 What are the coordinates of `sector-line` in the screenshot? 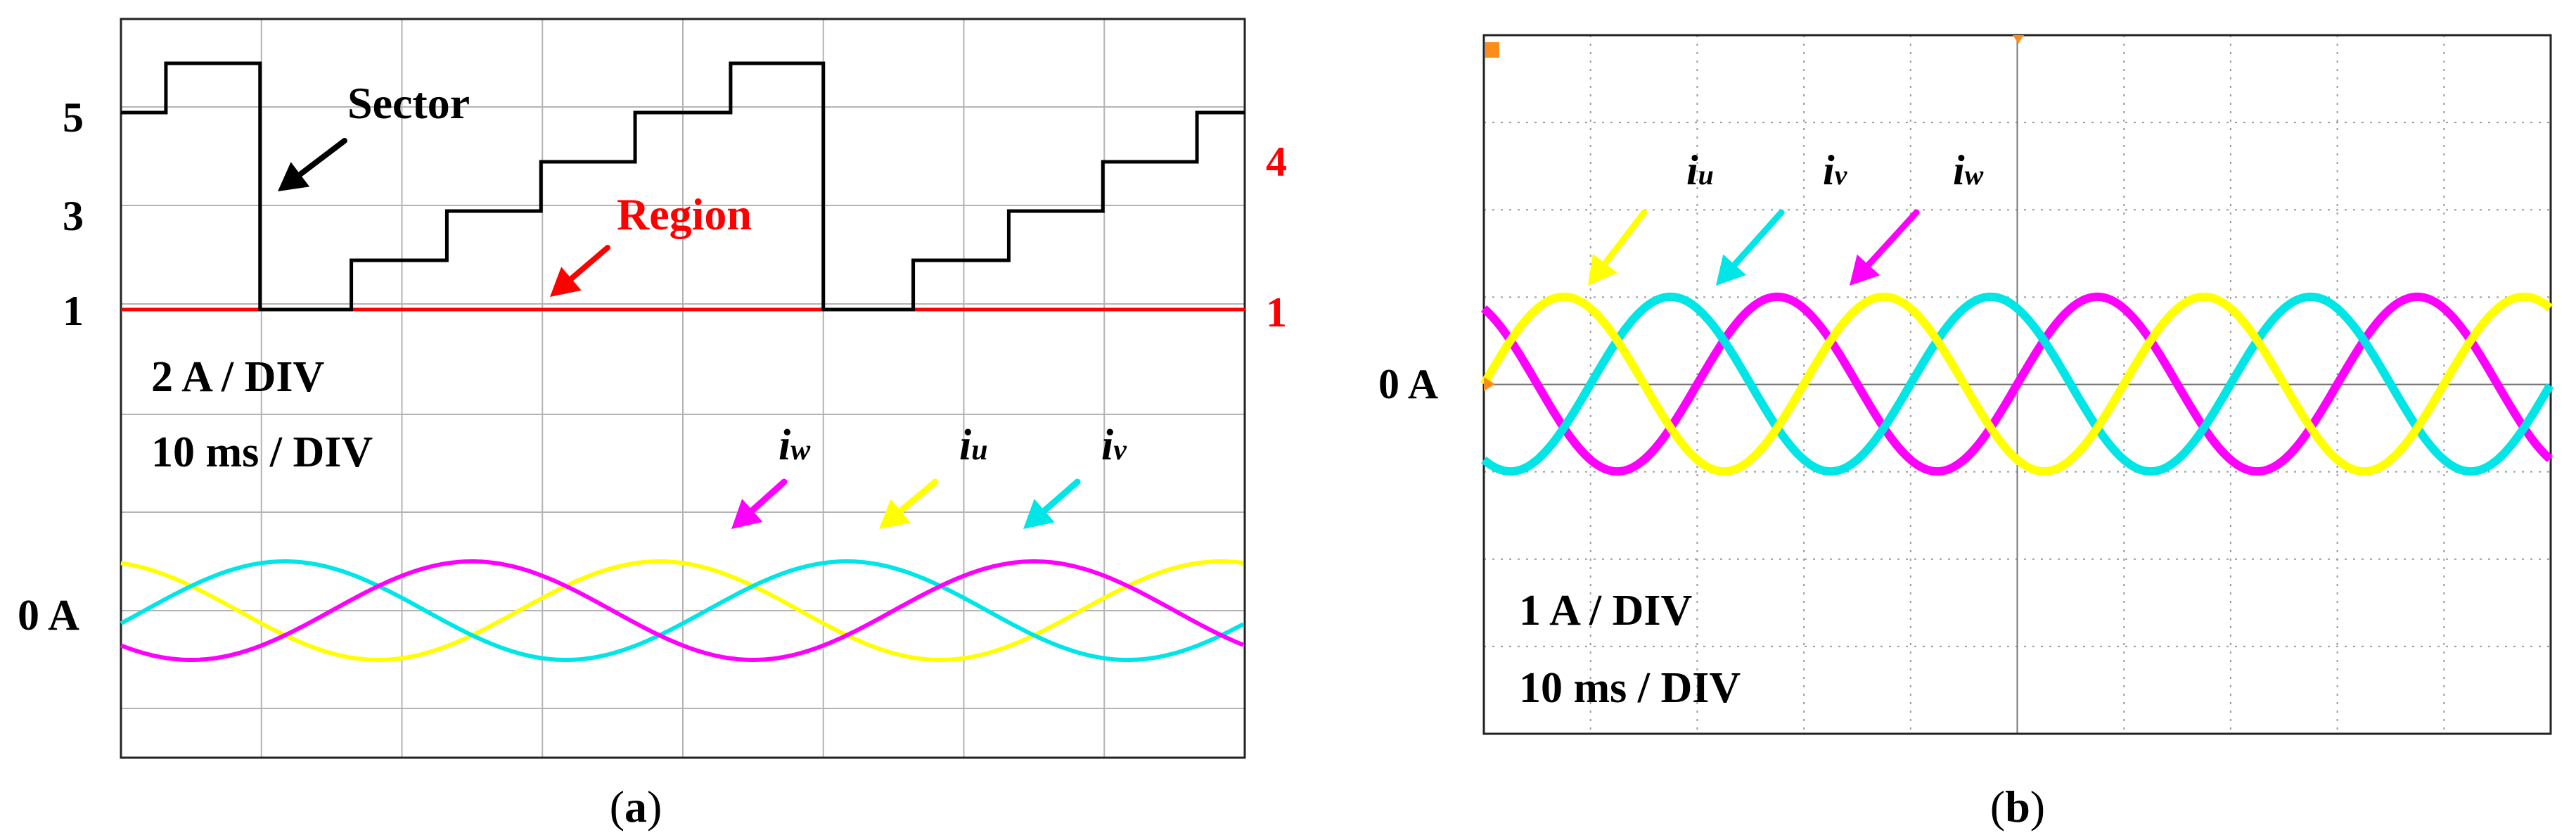 It's located at (683, 187).